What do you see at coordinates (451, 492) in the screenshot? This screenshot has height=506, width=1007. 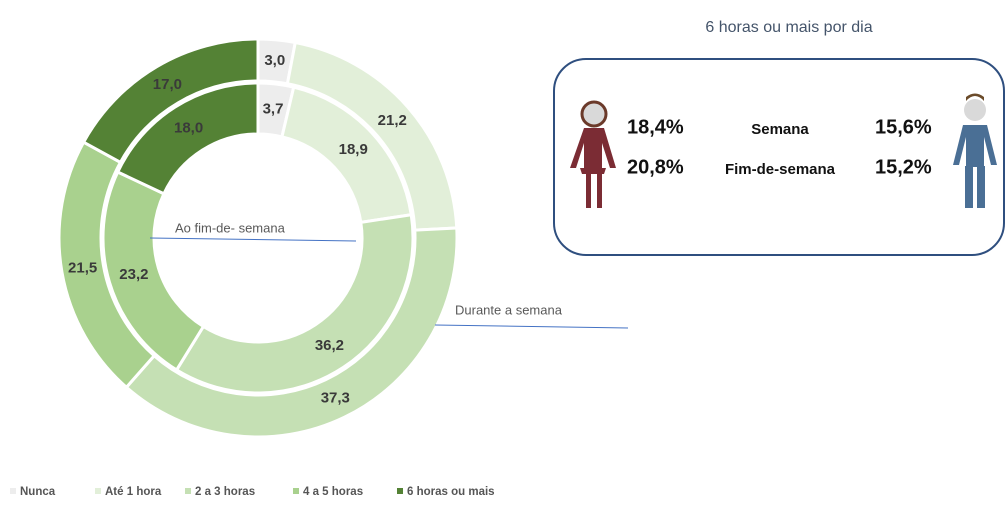 I see `legend-label: 6 horas ou mais` at bounding box center [451, 492].